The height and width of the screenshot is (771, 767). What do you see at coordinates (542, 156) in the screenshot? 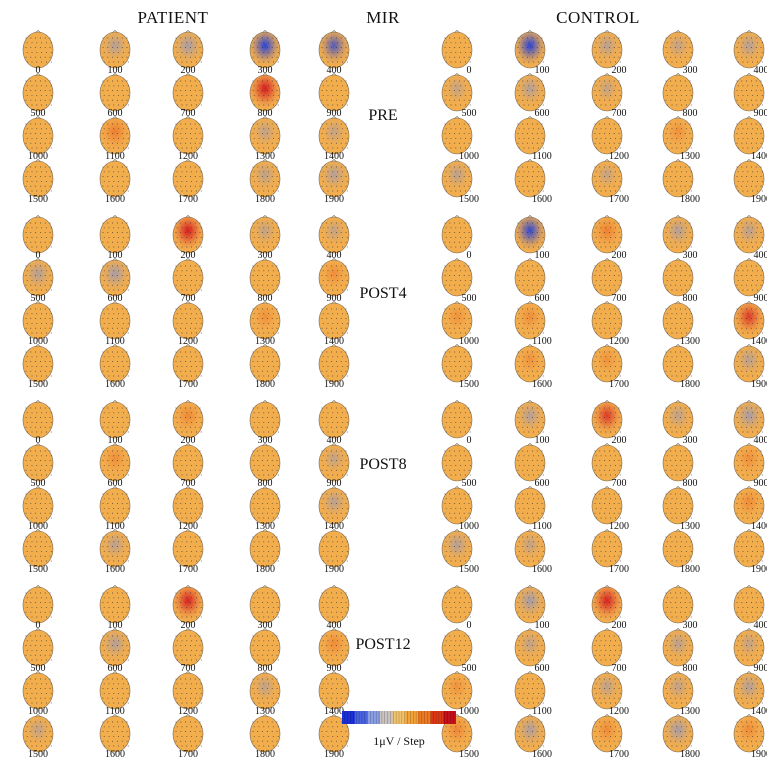
I see `time-label: 1100` at bounding box center [542, 156].